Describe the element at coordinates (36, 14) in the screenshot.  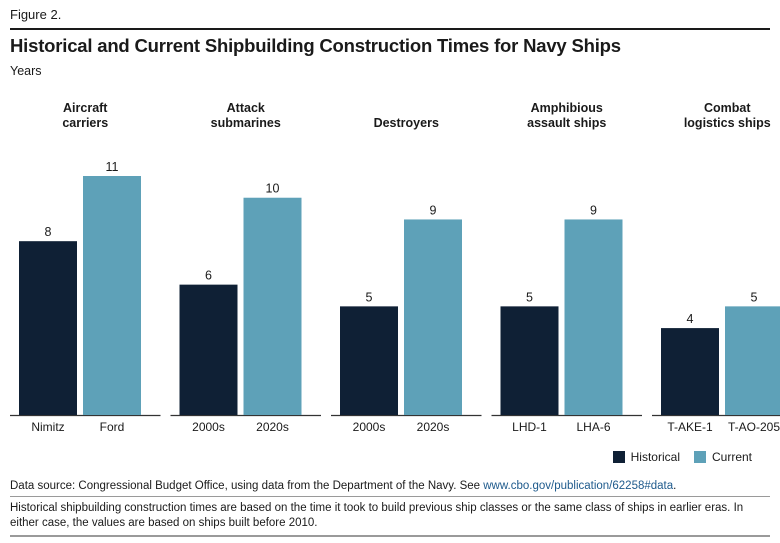
I see `figure-label: Figure 2.` at that location.